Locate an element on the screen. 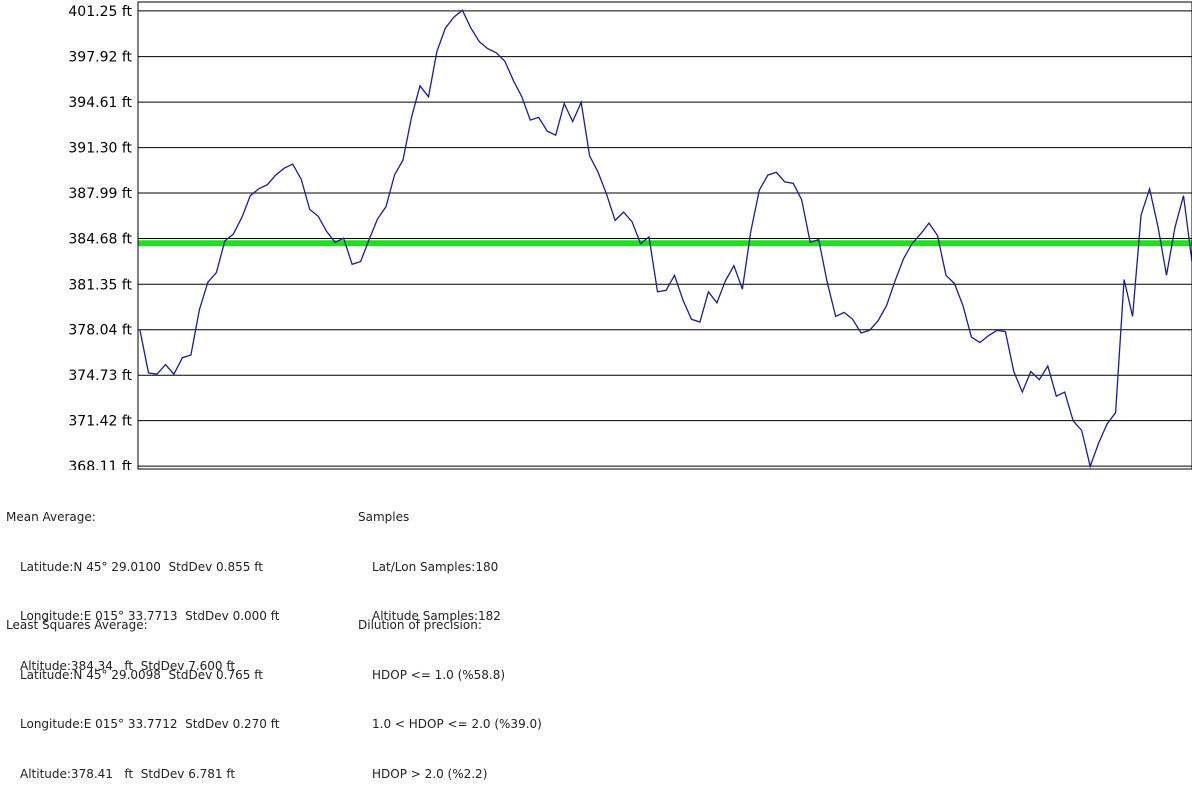 The height and width of the screenshot is (799, 1192). least-squares-longitude: Longitude:E 015° 33.7712 StdDev 0.270 ft is located at coordinates (150, 724).